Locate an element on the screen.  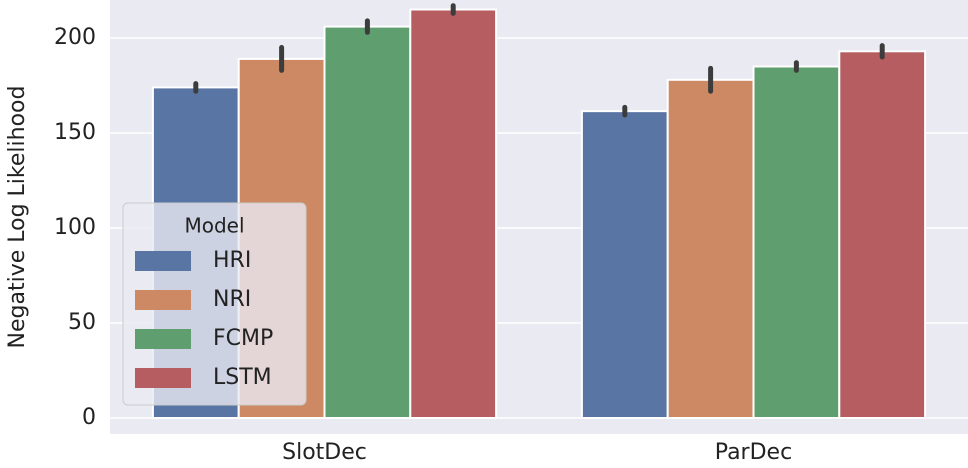
legend-title: Model is located at coordinates (214, 226).